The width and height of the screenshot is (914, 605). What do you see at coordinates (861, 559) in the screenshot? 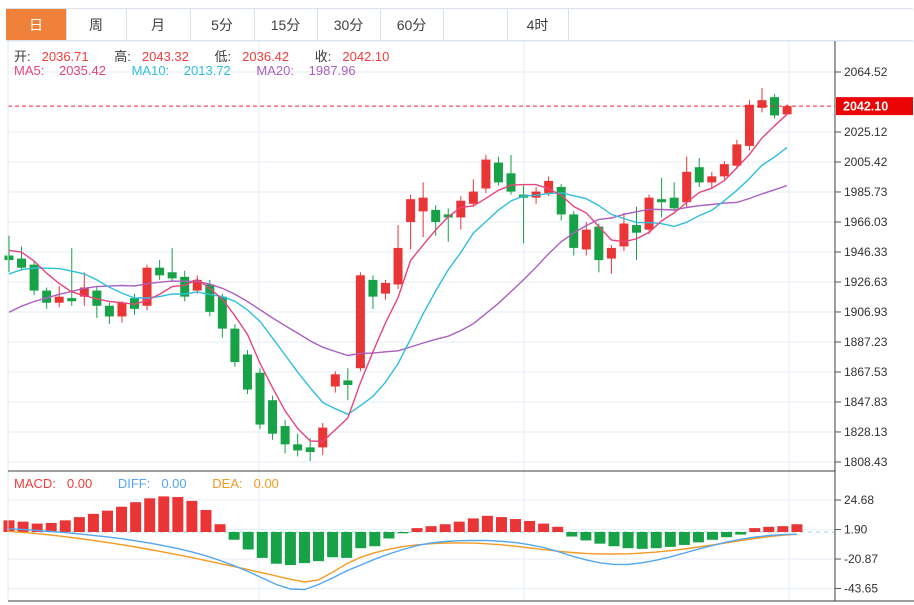
I see `axis-label: -20.87` at bounding box center [861, 559].